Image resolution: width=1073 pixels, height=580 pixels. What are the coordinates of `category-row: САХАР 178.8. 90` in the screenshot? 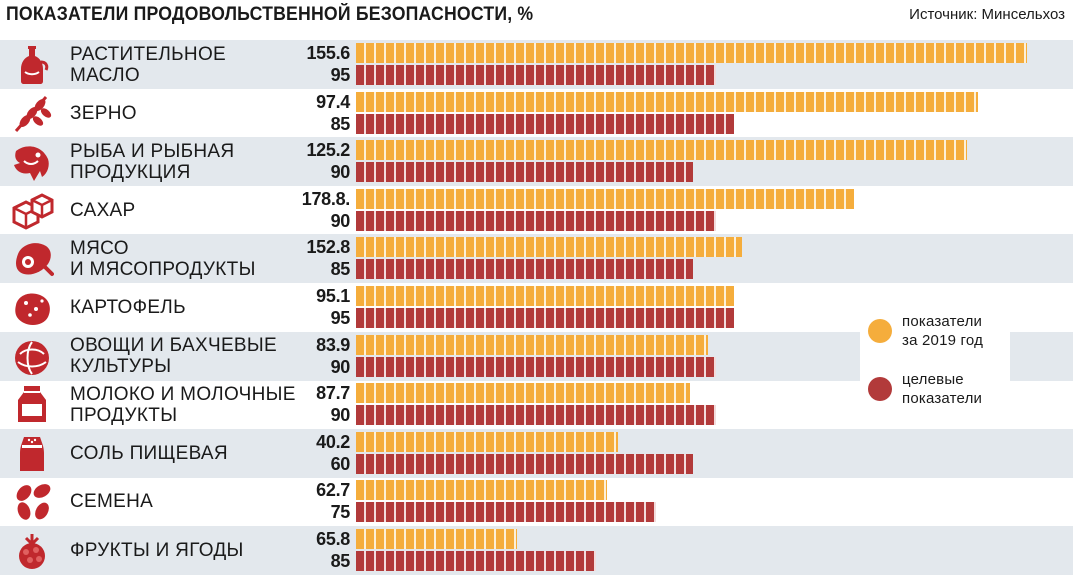 It's located at (536, 210).